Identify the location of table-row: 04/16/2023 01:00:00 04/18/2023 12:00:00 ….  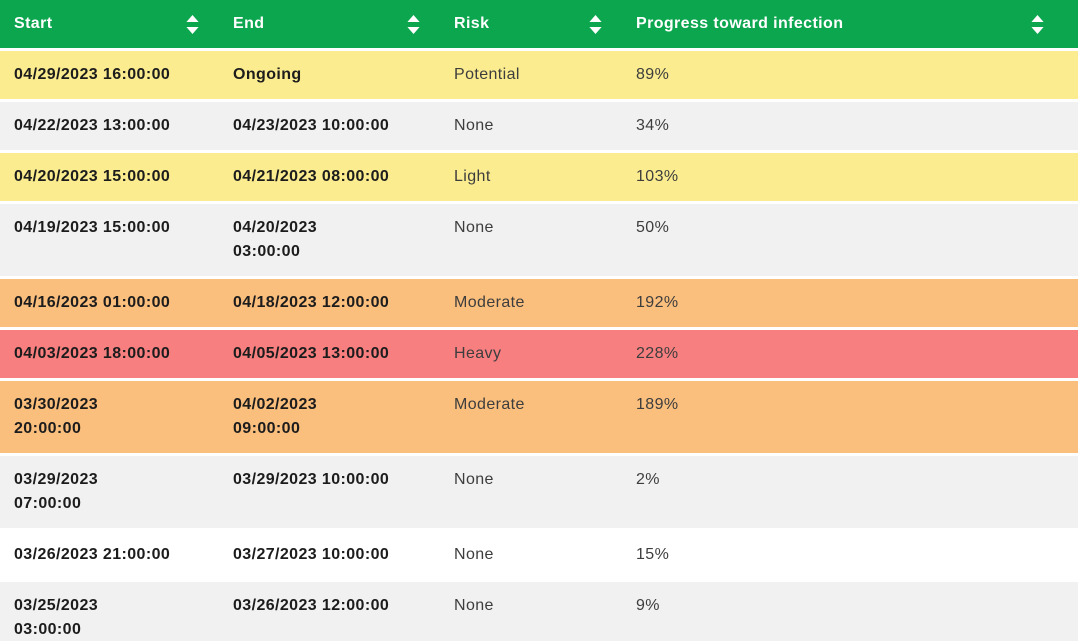
(539, 304).